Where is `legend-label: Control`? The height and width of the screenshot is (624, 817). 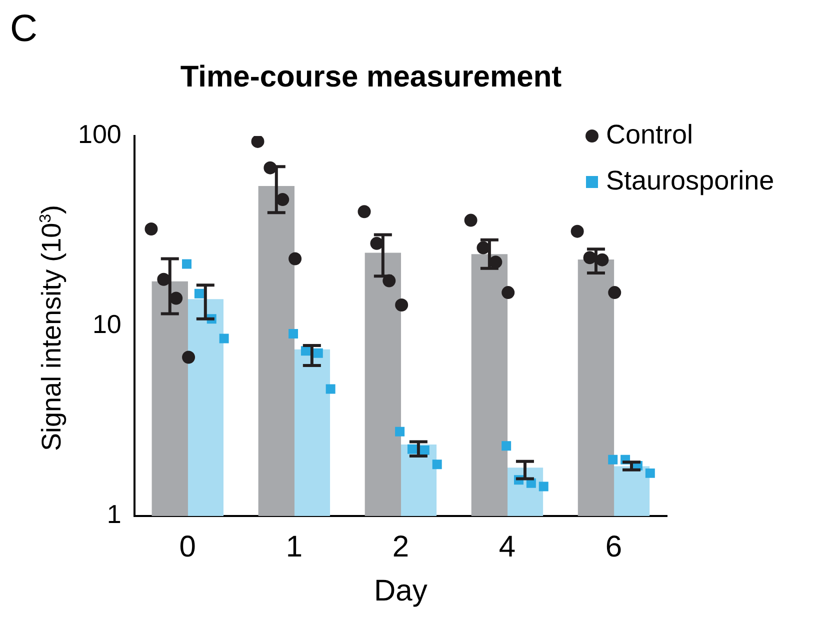
legend-label: Control is located at coordinates (650, 134).